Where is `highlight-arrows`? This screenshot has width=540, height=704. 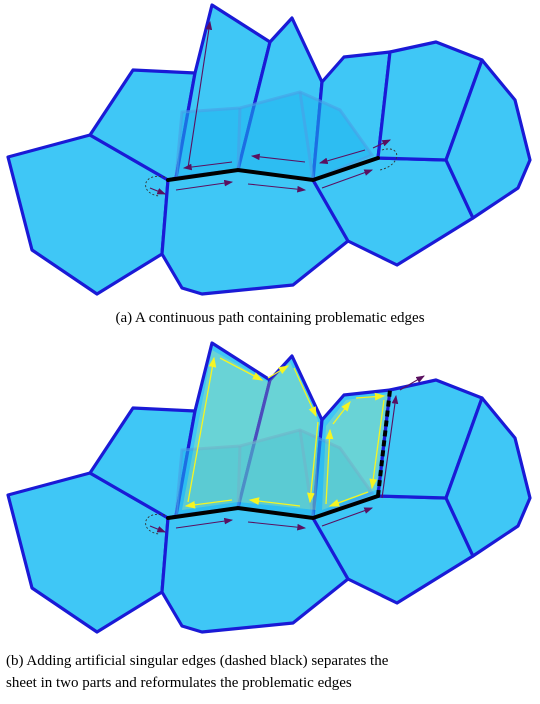
highlight-arrows is located at coordinates (285, 432).